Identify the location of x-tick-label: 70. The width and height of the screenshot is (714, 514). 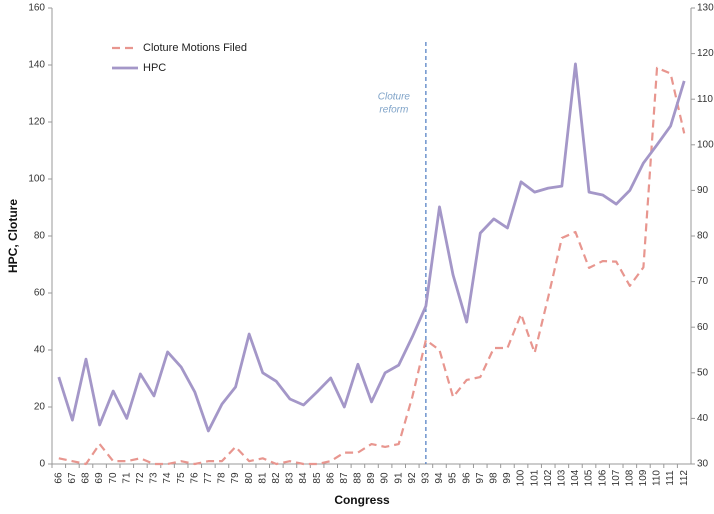
(113, 478).